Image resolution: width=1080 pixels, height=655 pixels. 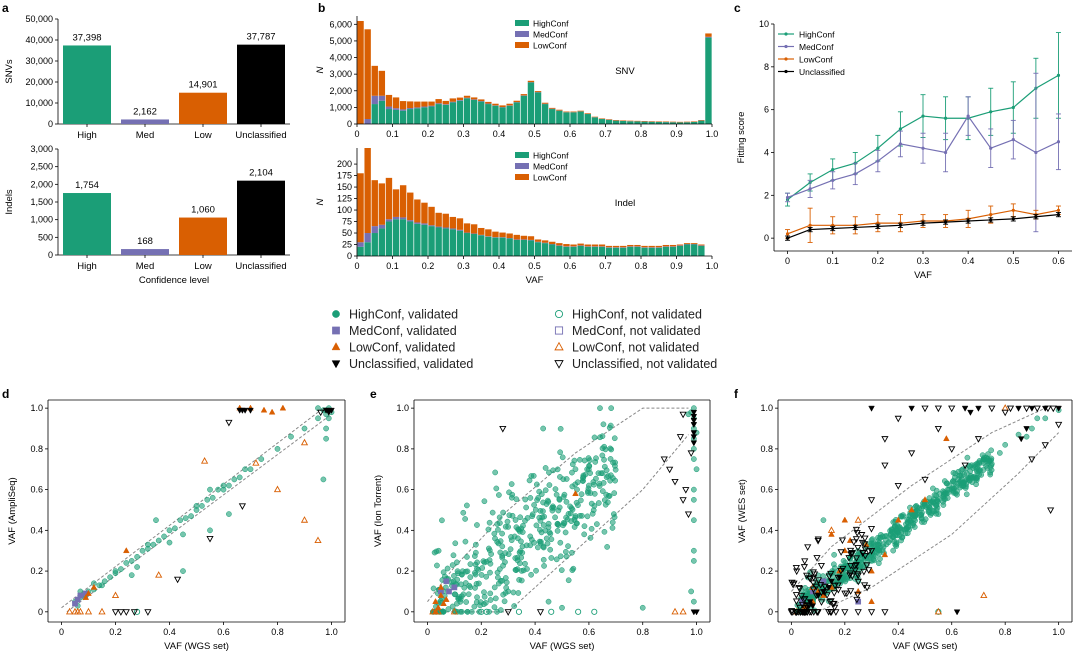 What do you see at coordinates (923, 226) in the screenshot?
I see `series-unclassified` at bounding box center [923, 226].